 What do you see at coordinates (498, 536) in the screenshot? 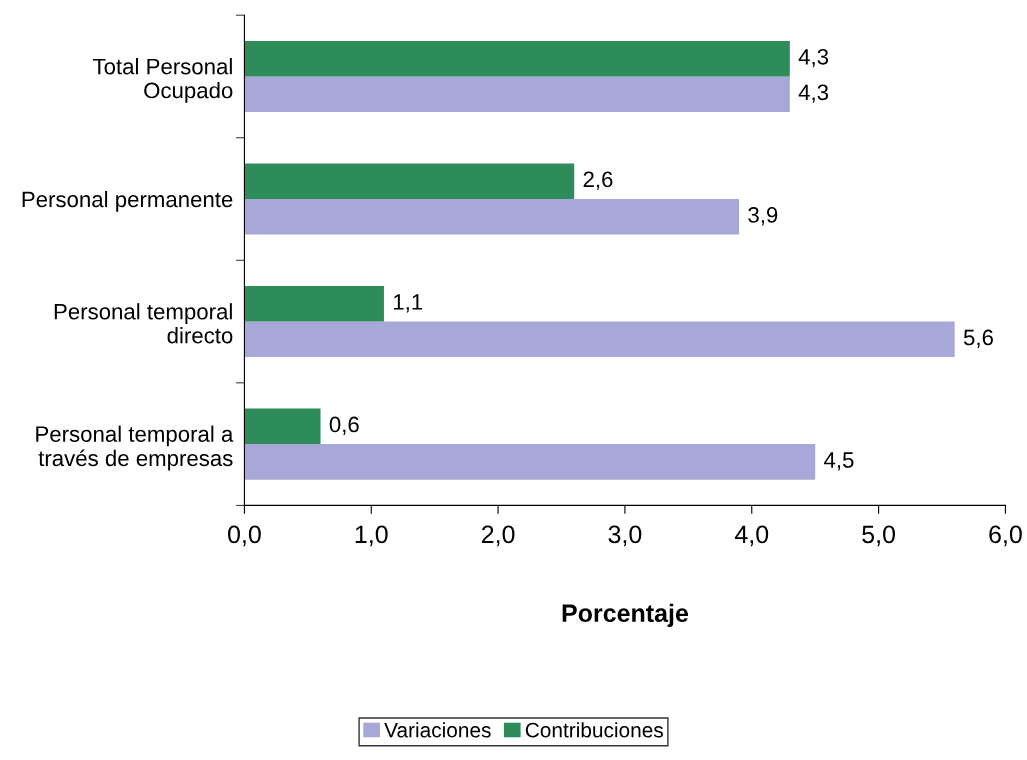
I see `x-tick-label: 2,0` at bounding box center [498, 536].